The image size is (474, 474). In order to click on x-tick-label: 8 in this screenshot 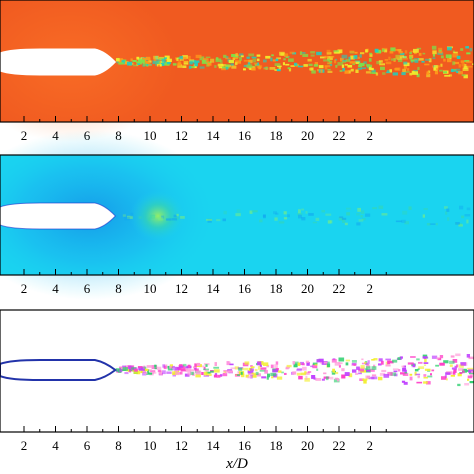, I will do `click(118, 288)`.